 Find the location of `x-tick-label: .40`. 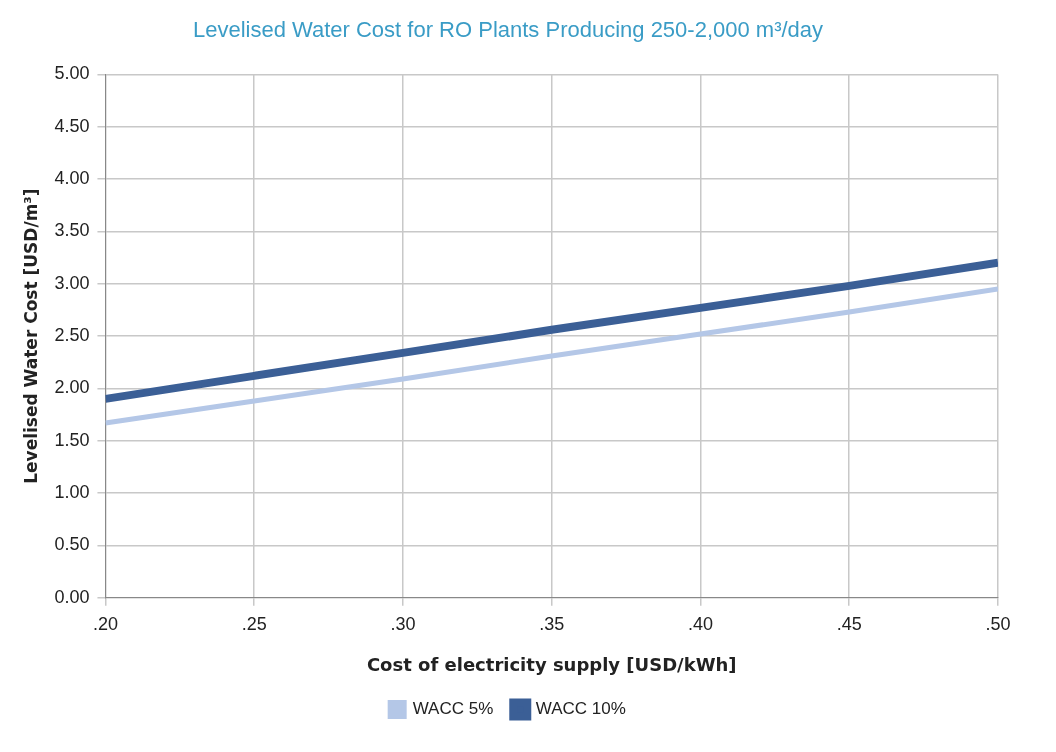

x-tick-label: .40 is located at coordinates (700, 623).